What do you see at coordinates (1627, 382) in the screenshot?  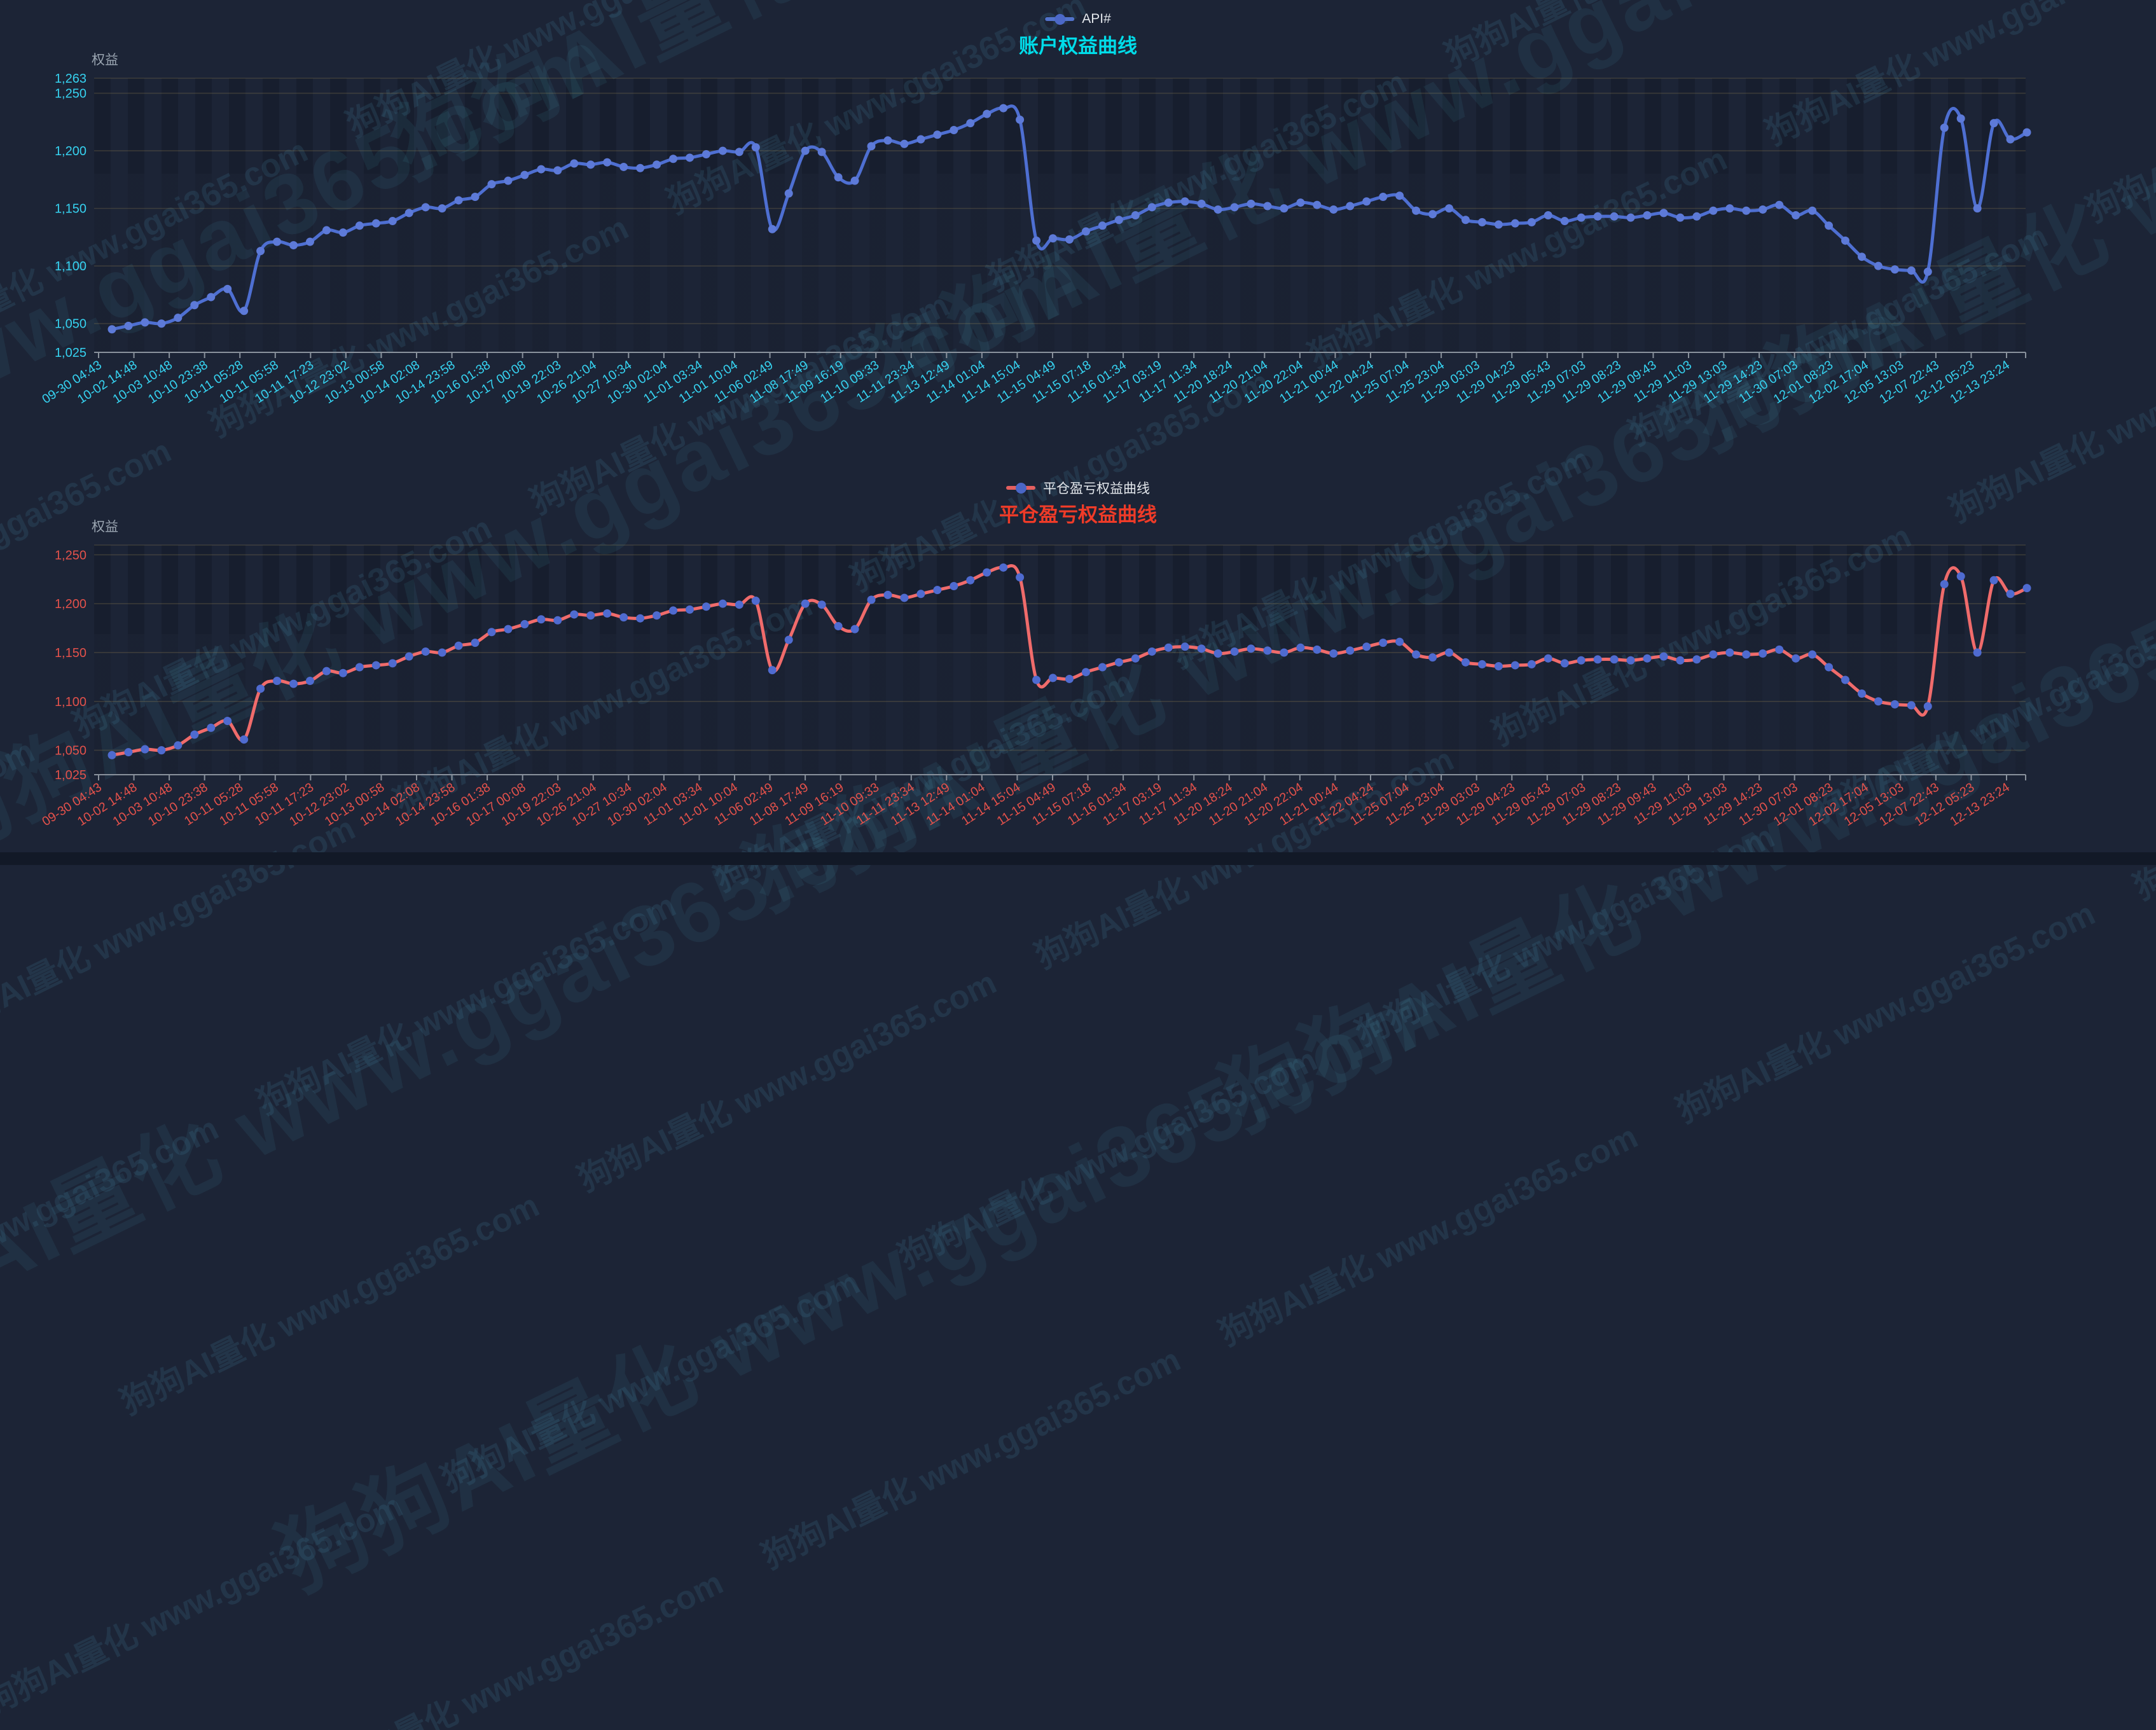 I see `x-axis-label: 11-29 09:43` at bounding box center [1627, 382].